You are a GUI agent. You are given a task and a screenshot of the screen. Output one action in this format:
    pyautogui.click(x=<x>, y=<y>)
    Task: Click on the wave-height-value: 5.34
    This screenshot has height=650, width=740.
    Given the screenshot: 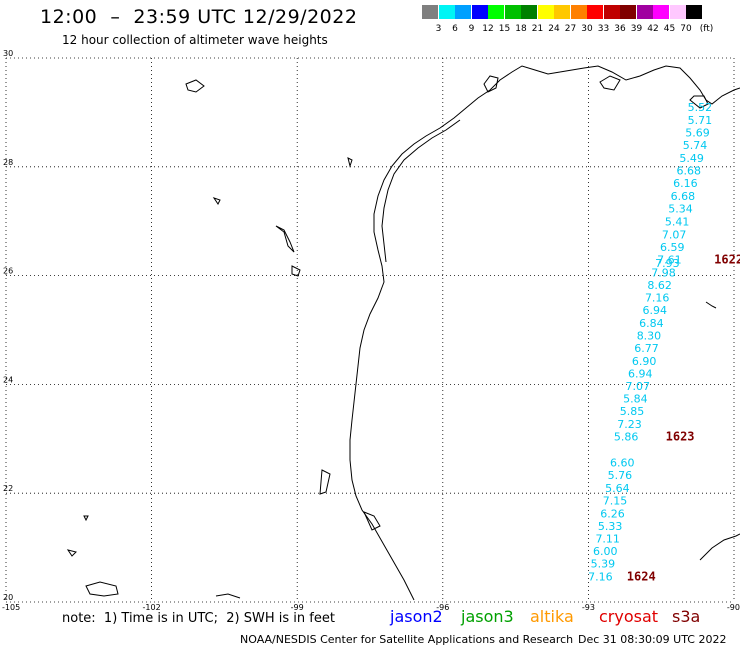 What is the action you would take?
    pyautogui.click(x=680, y=209)
    